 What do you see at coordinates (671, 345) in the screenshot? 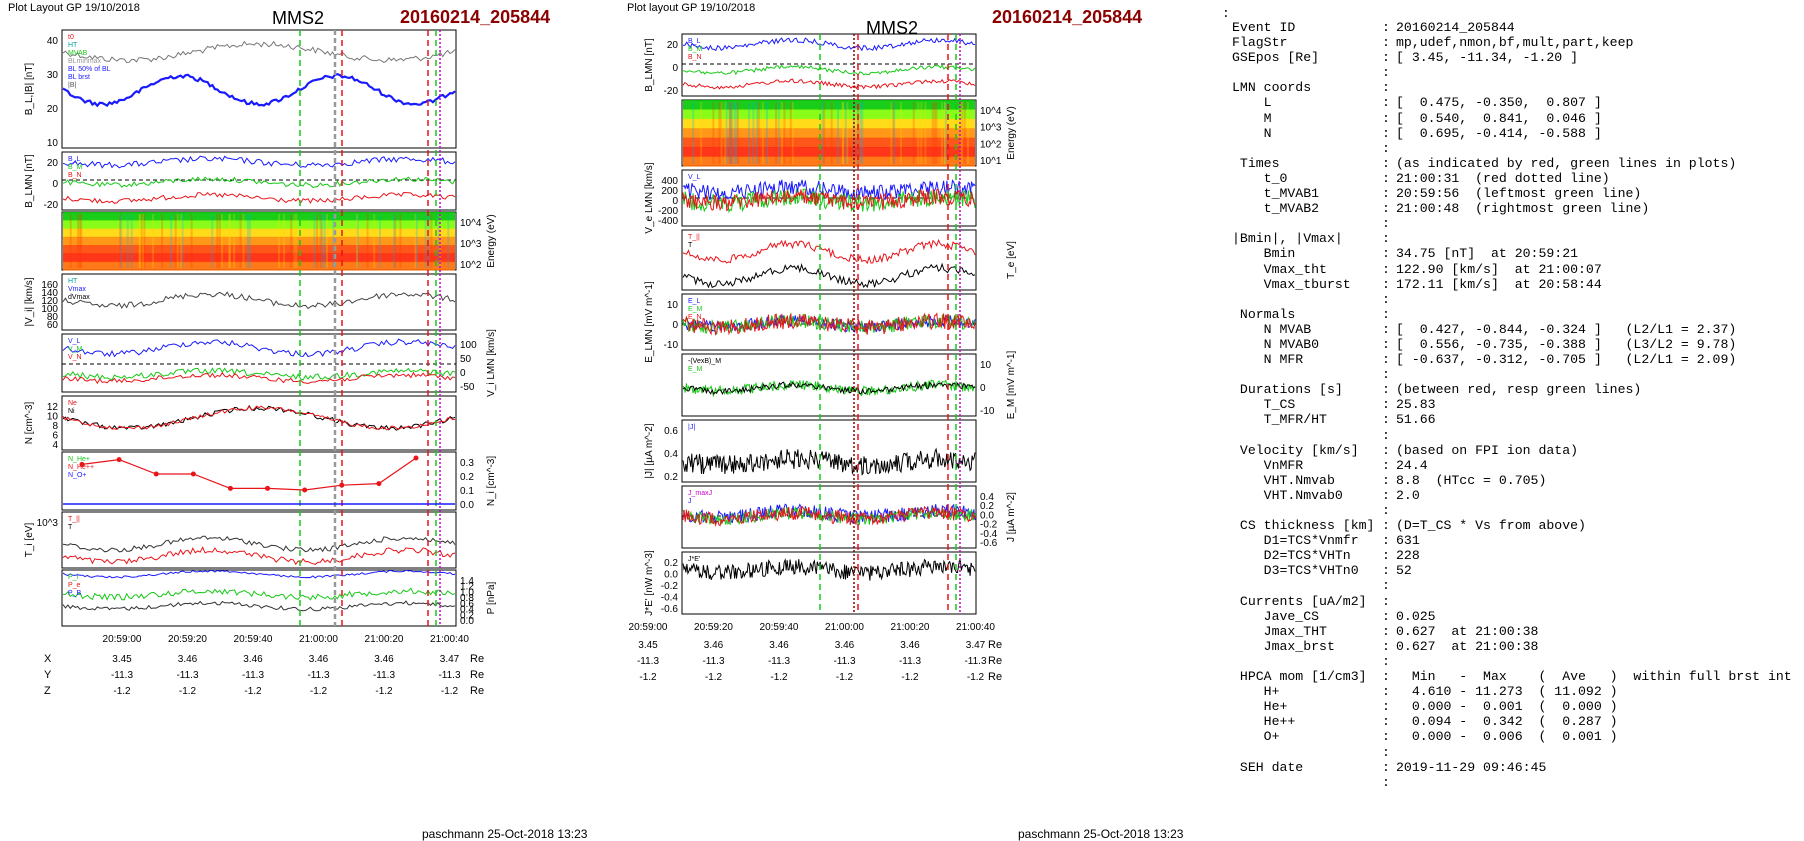
I see `tick-label: -10` at bounding box center [671, 345].